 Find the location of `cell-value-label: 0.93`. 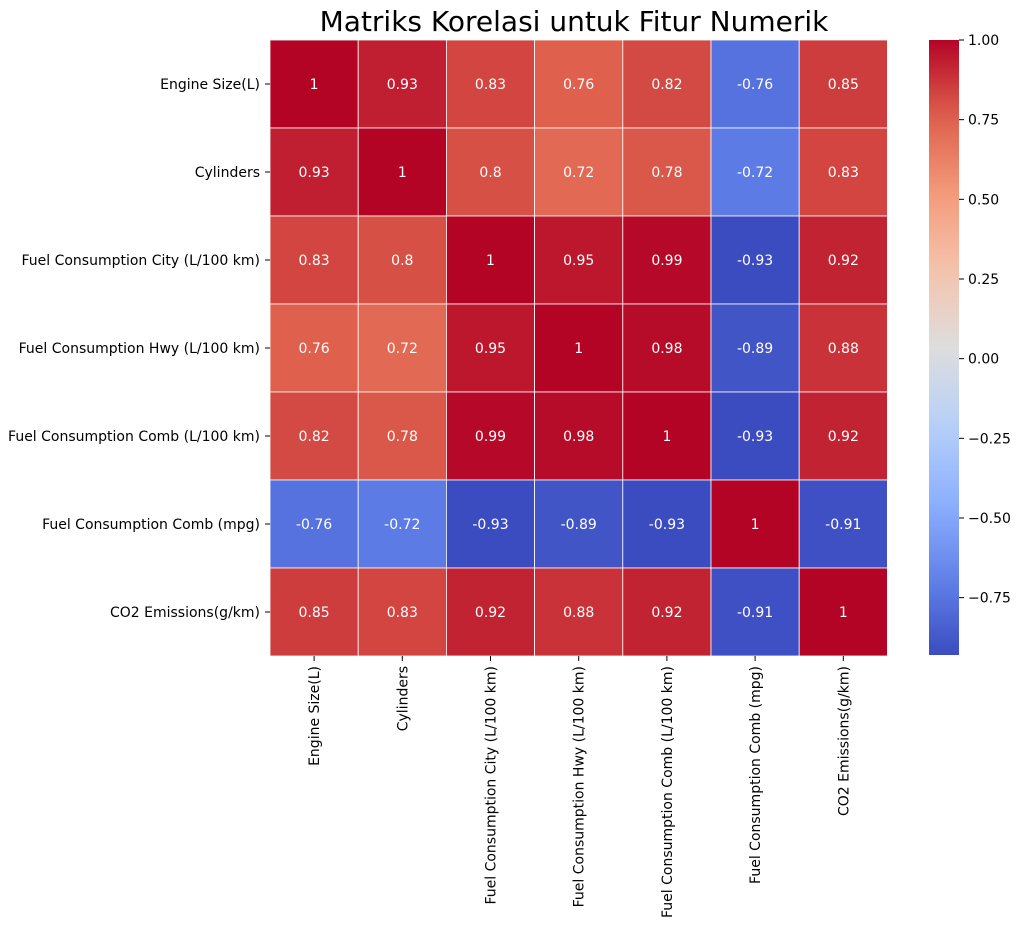

cell-value-label: 0.93 is located at coordinates (314, 173).